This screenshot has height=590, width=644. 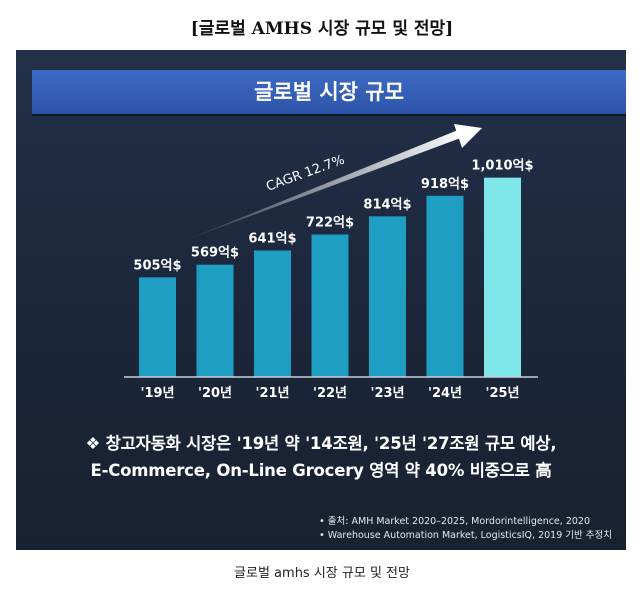 What do you see at coordinates (387, 204) in the screenshot?
I see `data-label-4: 814억$` at bounding box center [387, 204].